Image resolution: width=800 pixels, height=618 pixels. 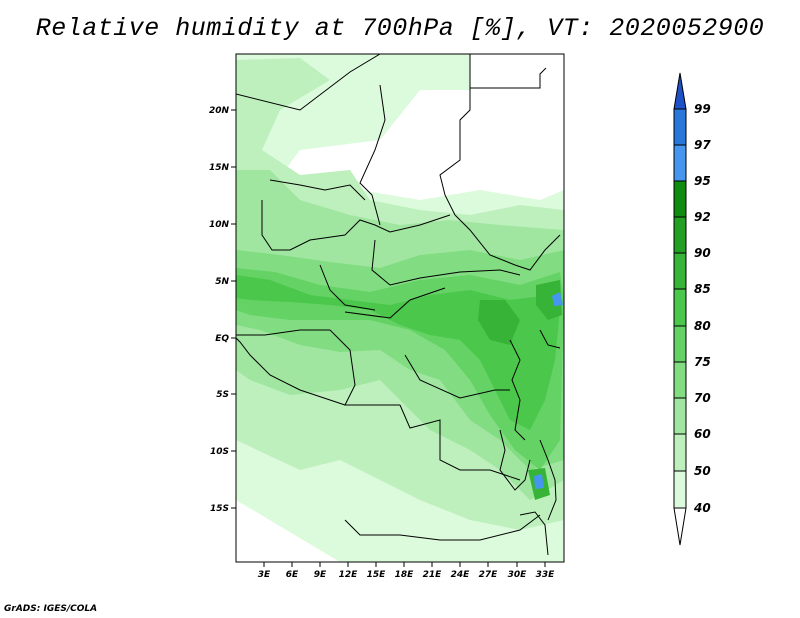 What do you see at coordinates (320, 575) in the screenshot?
I see `lon-tick-label: 9E` at bounding box center [320, 575].